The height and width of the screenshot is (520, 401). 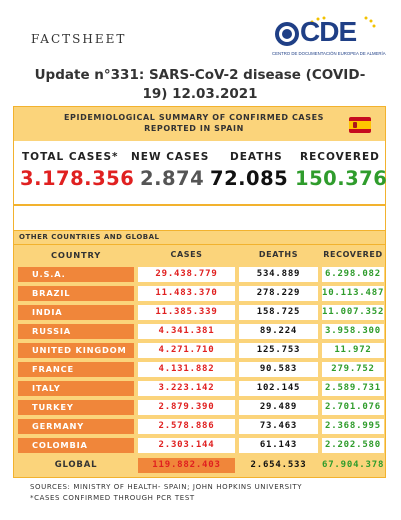 I want to click on country-deaths: 158.725, so click(x=278, y=312).